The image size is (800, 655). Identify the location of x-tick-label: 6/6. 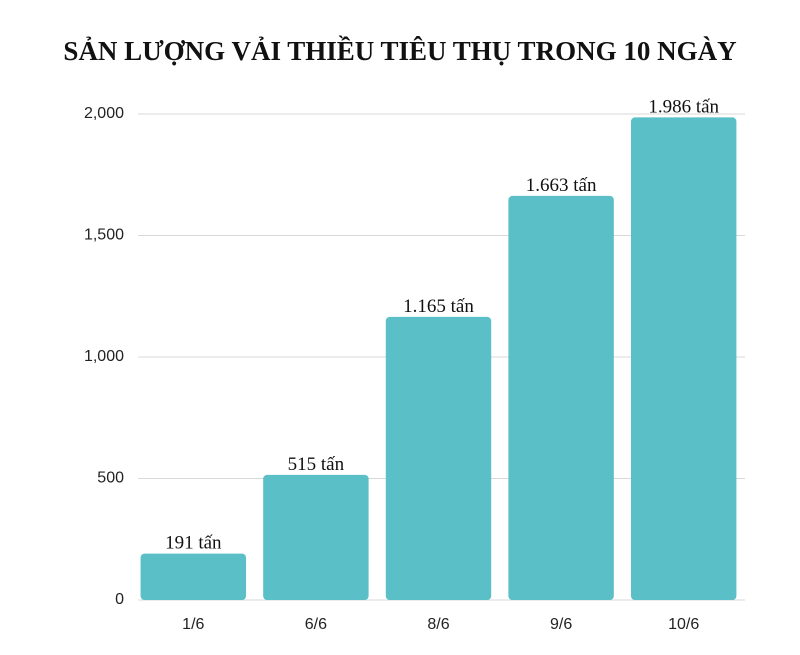
(316, 624).